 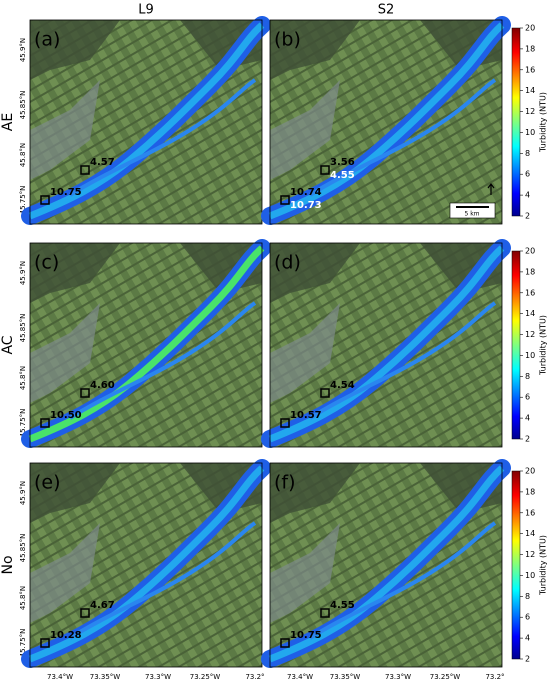 I want to click on lon-tick-label: 73.25°W, so click(x=205, y=677).